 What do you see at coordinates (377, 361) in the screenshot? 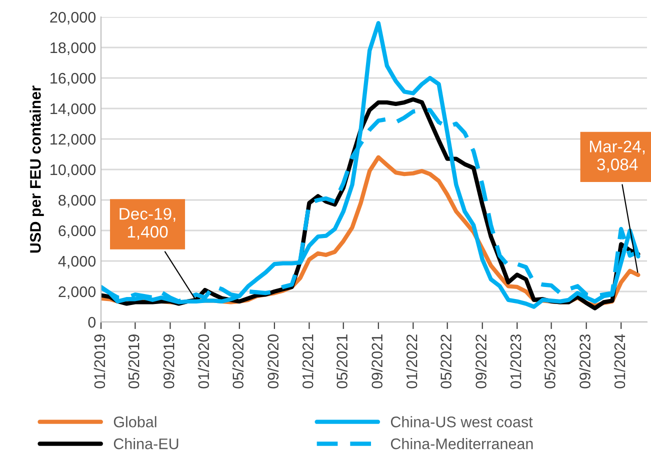
I see `x-tick-label: 09/2021` at bounding box center [377, 361].